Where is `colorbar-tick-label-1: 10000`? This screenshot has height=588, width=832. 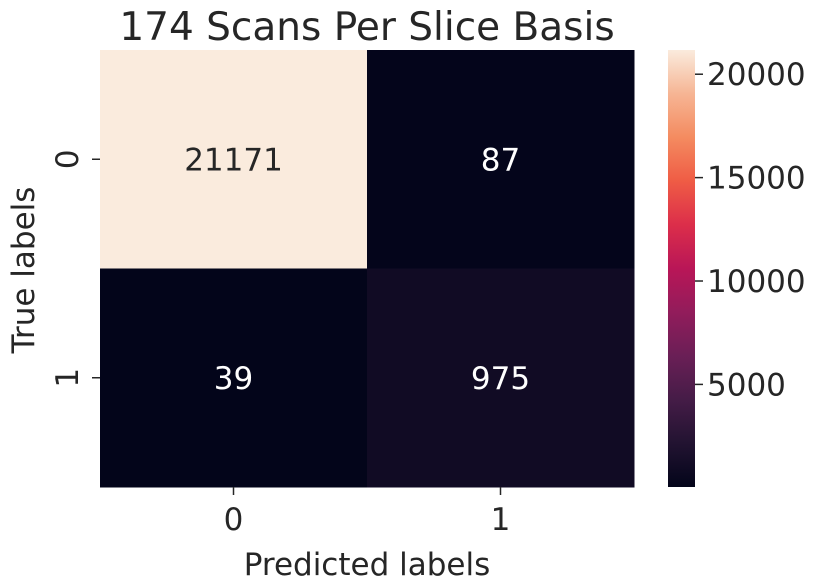 colorbar-tick-label-1: 10000 is located at coordinates (756, 282).